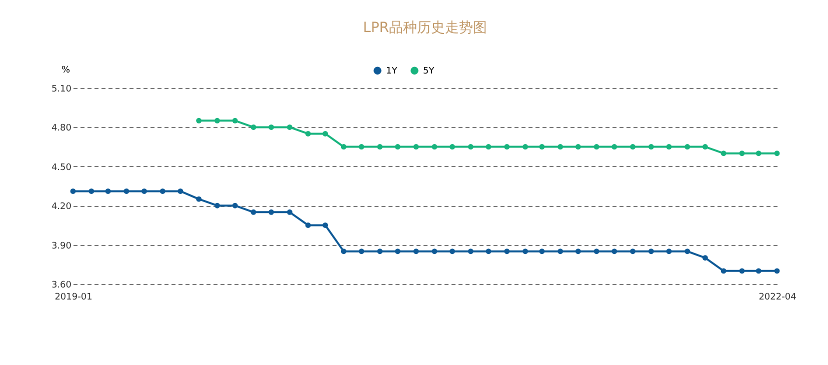  What do you see at coordinates (425, 28) in the screenshot?
I see `chart-title: LPR品种历史走势图` at bounding box center [425, 28].